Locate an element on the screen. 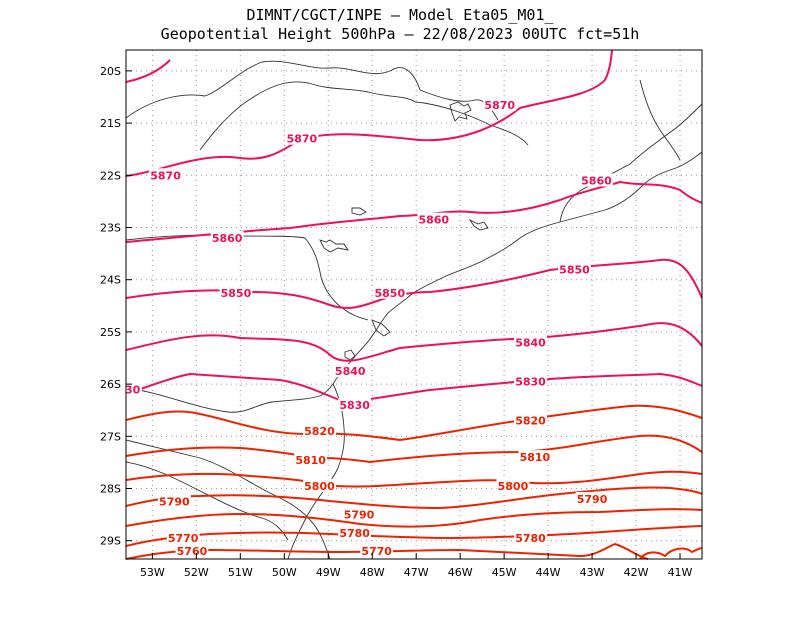 The height and width of the screenshot is (618, 800). lon-tick-label: 49W is located at coordinates (328, 572).